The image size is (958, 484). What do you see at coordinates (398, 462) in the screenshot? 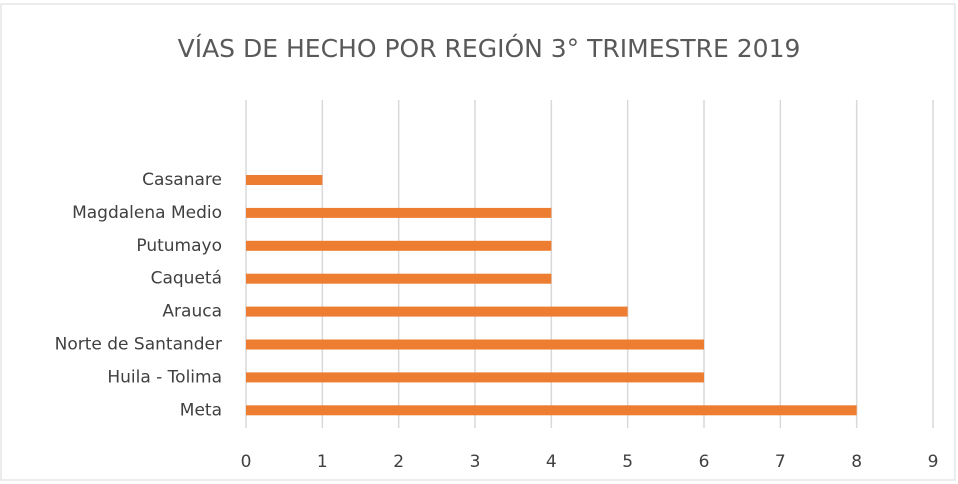
I see `x-tick-label: 2` at bounding box center [398, 462].